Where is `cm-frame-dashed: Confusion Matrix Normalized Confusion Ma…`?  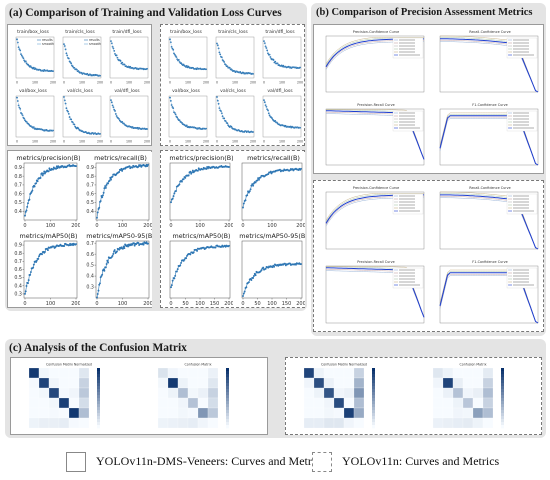 cm-frame-dashed: Confusion Matrix Normalized Confusion Ma… is located at coordinates (413, 396).